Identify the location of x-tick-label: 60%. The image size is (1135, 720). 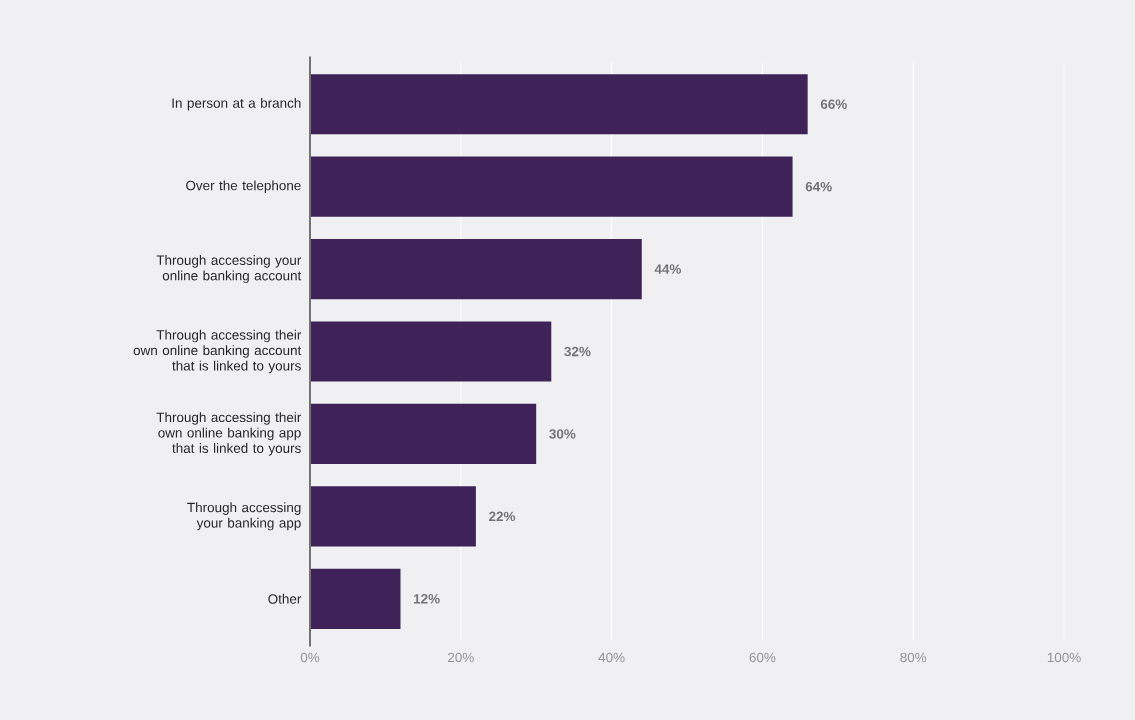
(762, 657).